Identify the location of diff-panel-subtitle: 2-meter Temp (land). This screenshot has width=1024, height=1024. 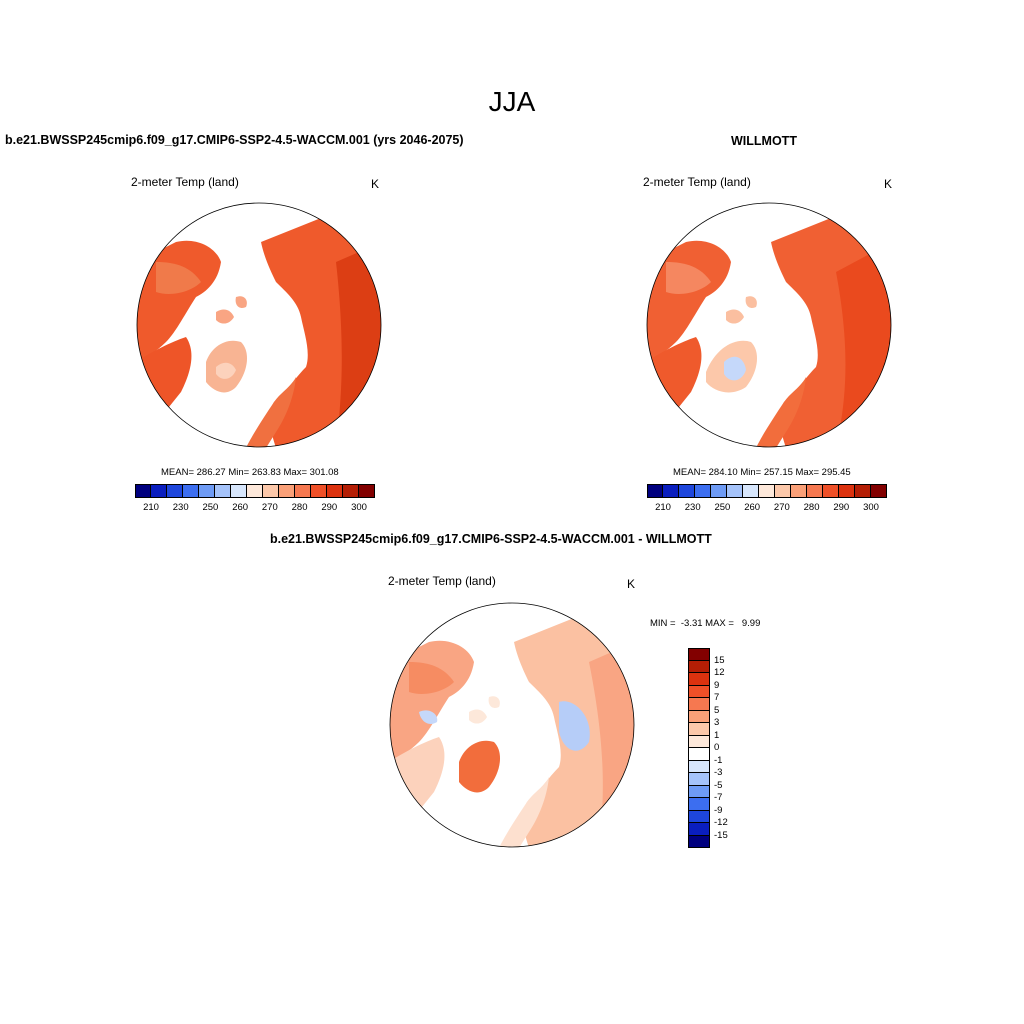
(442, 581).